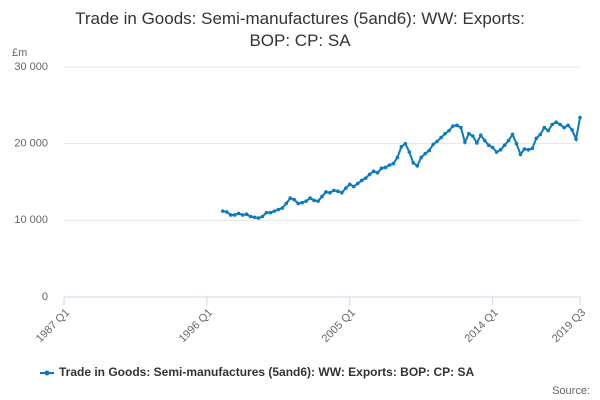 This screenshot has width=600, height=400. What do you see at coordinates (19, 53) in the screenshot?
I see `y-axis-label: £m` at bounding box center [19, 53].